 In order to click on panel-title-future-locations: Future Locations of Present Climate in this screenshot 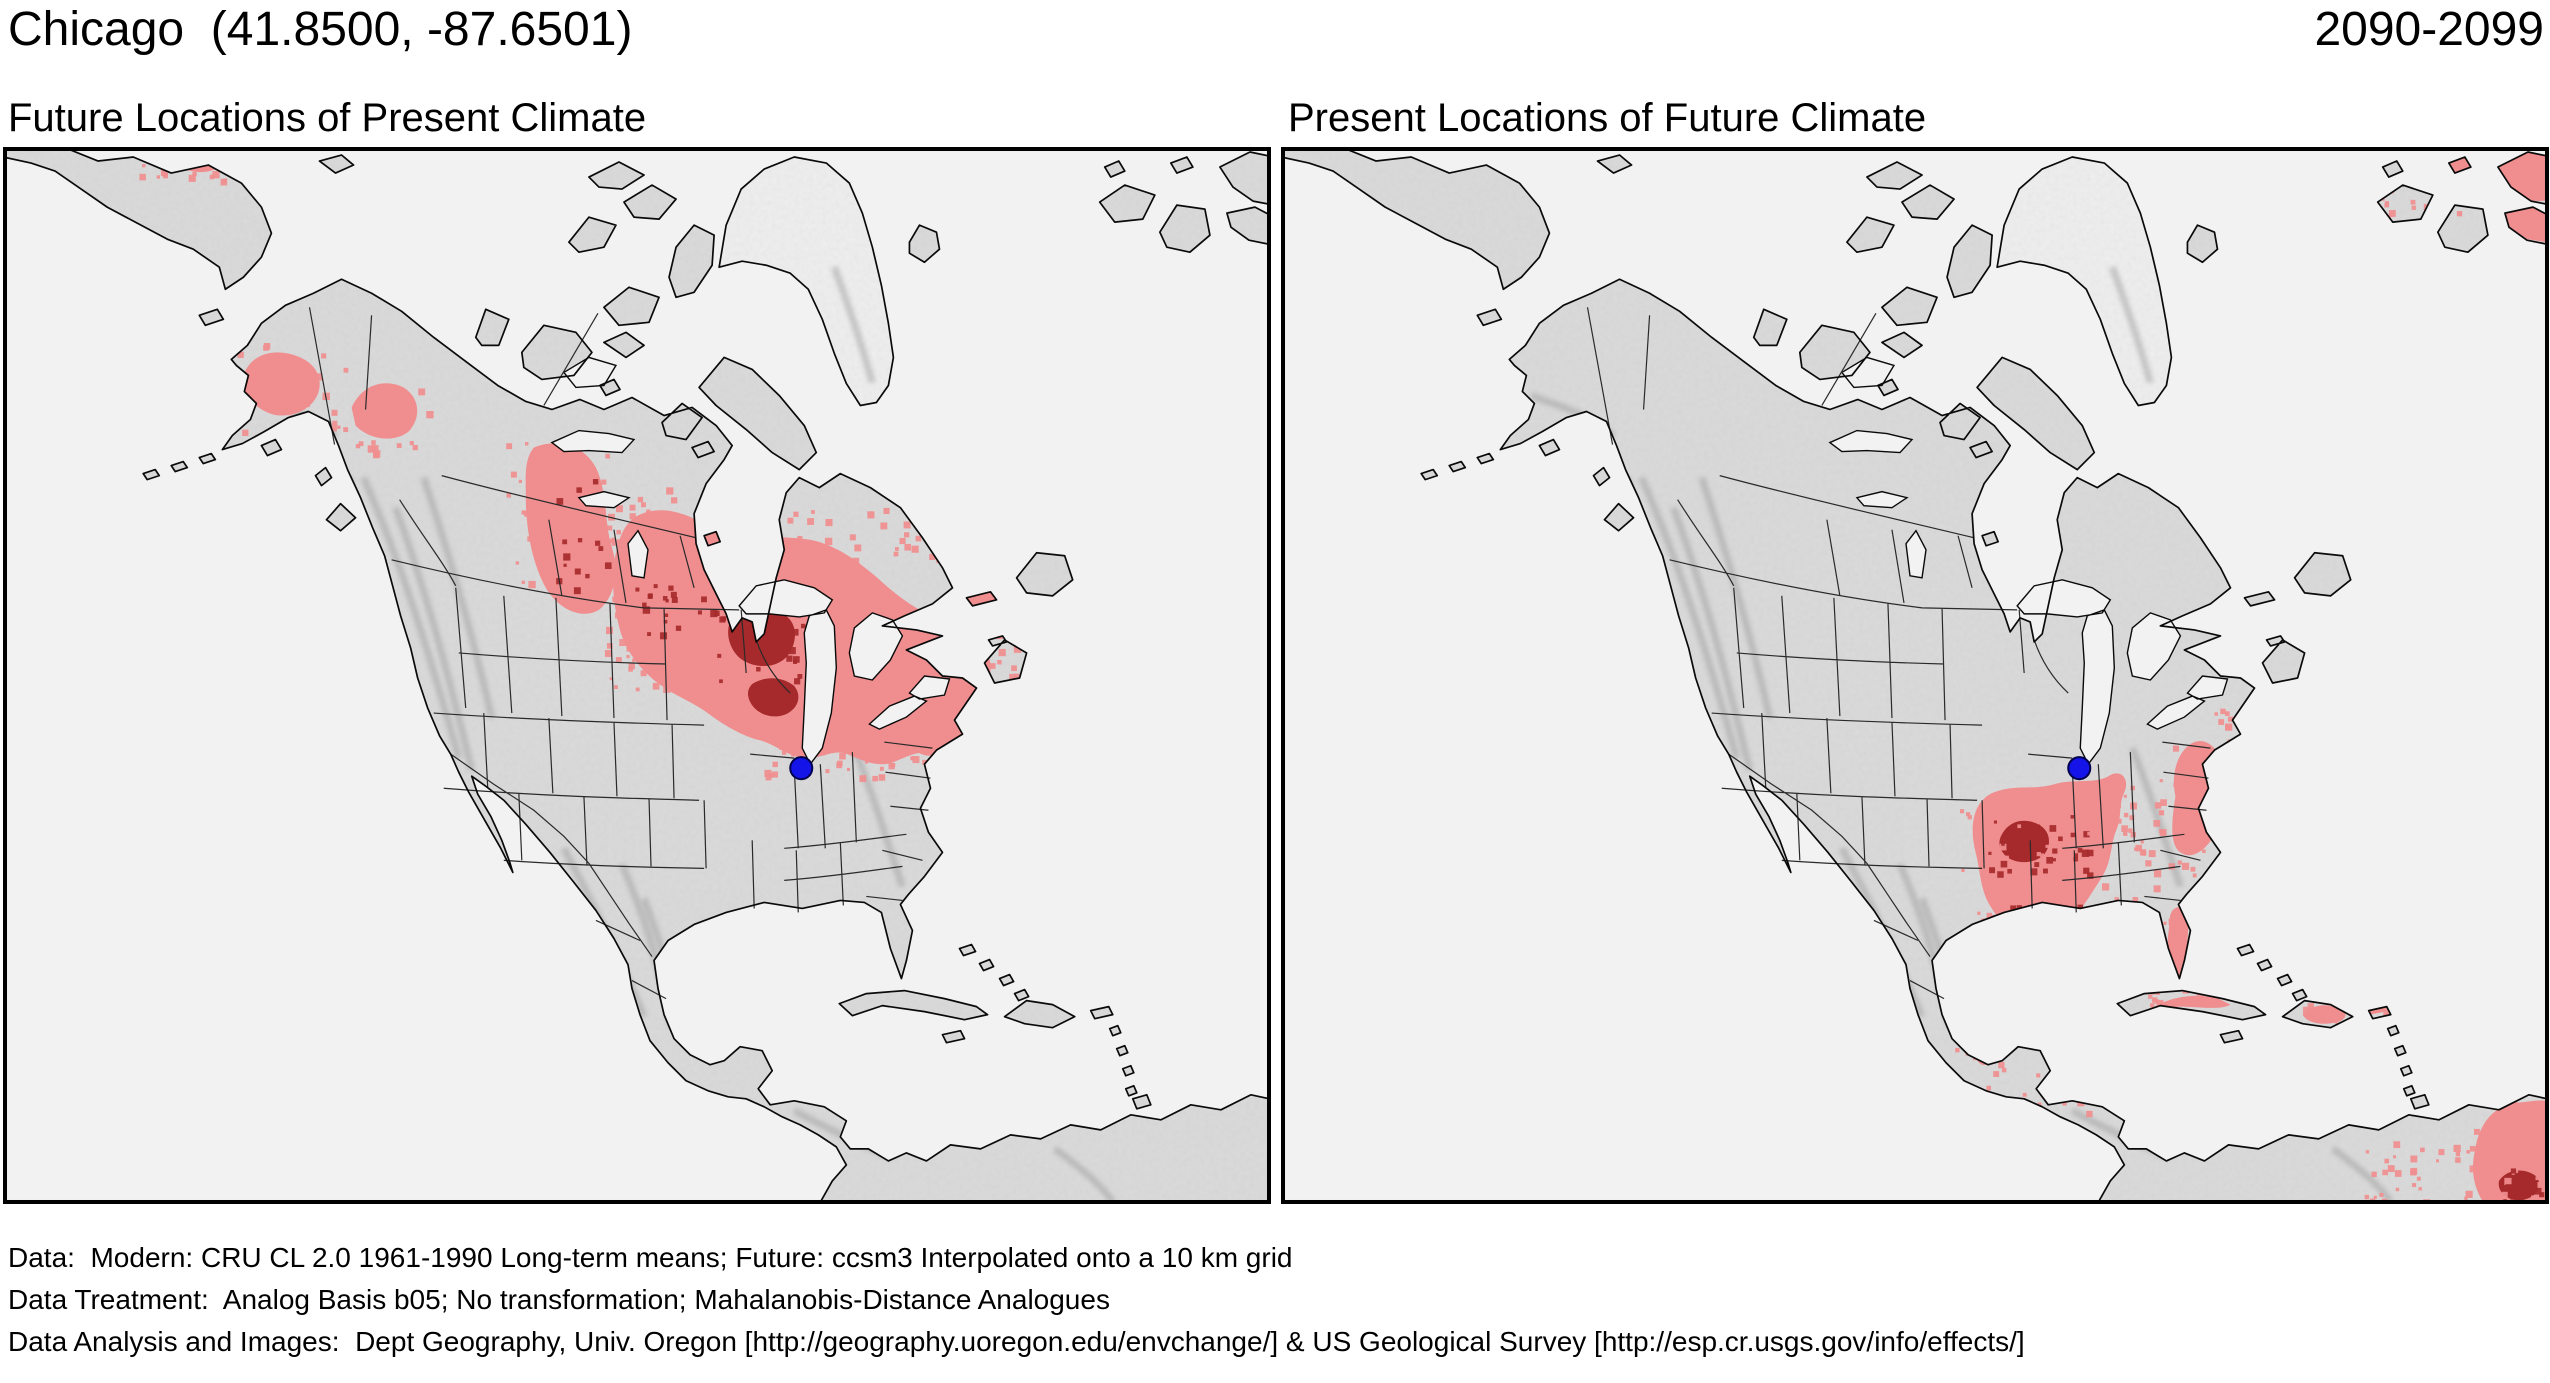, I will do `click(327, 118)`.